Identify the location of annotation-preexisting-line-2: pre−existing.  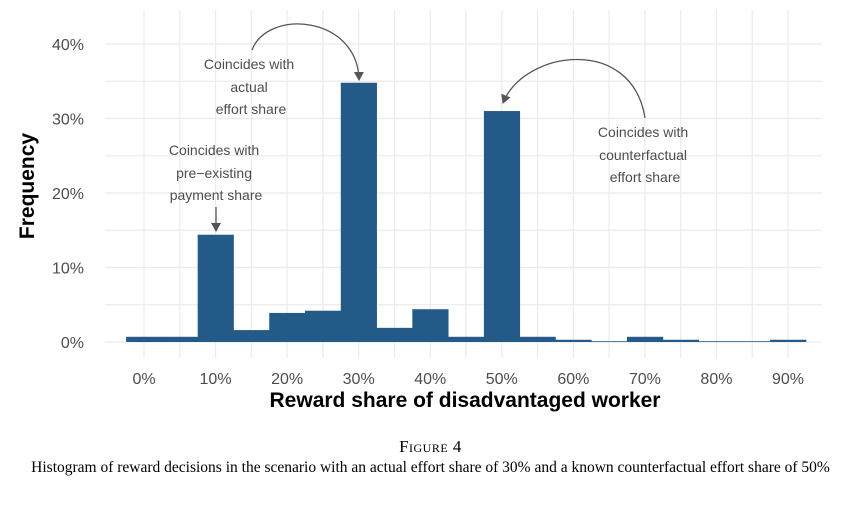
(214, 173).